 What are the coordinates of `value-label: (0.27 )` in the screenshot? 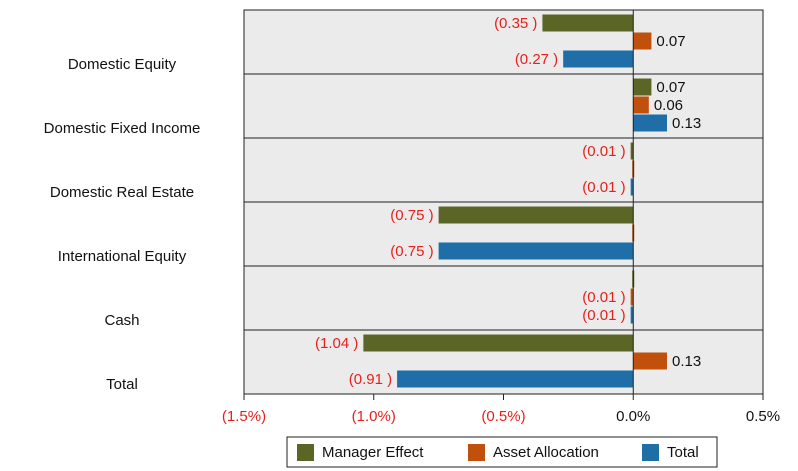 It's located at (536, 59).